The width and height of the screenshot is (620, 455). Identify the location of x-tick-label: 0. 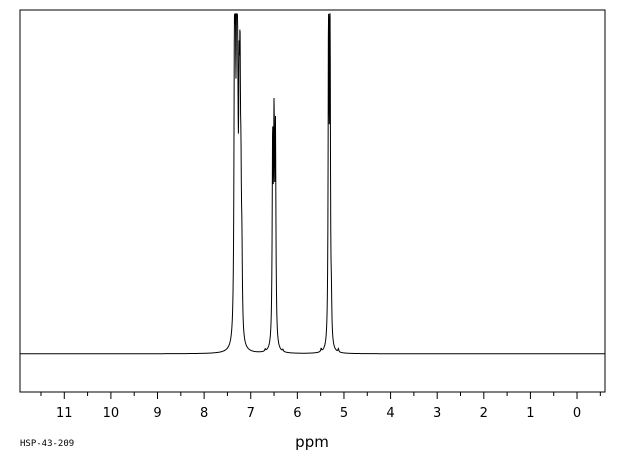
(577, 413).